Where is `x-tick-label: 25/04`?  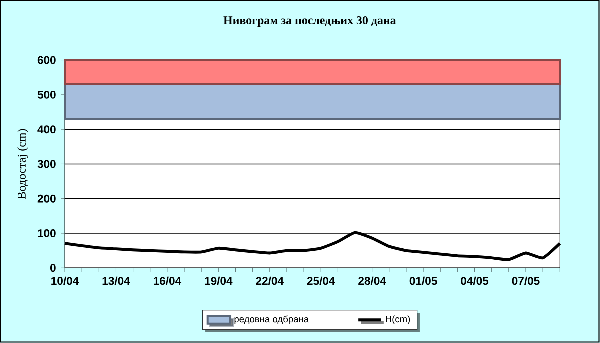
x-tick-label: 25/04 is located at coordinates (321, 281).